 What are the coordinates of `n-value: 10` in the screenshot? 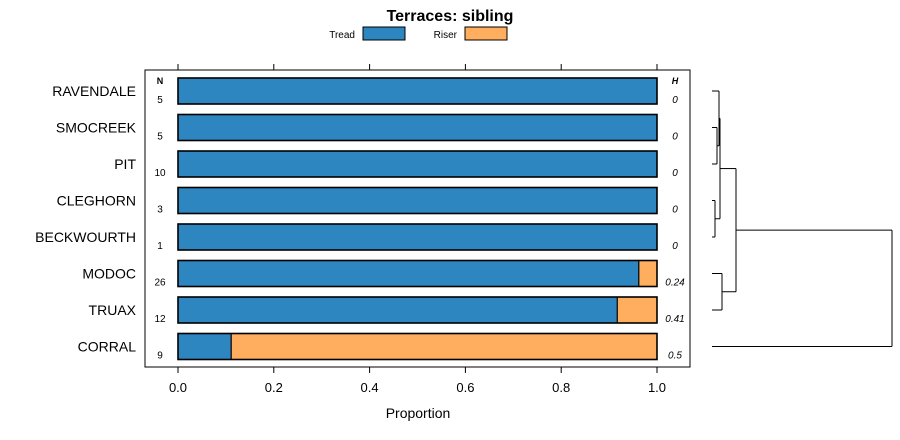 It's located at (160, 173).